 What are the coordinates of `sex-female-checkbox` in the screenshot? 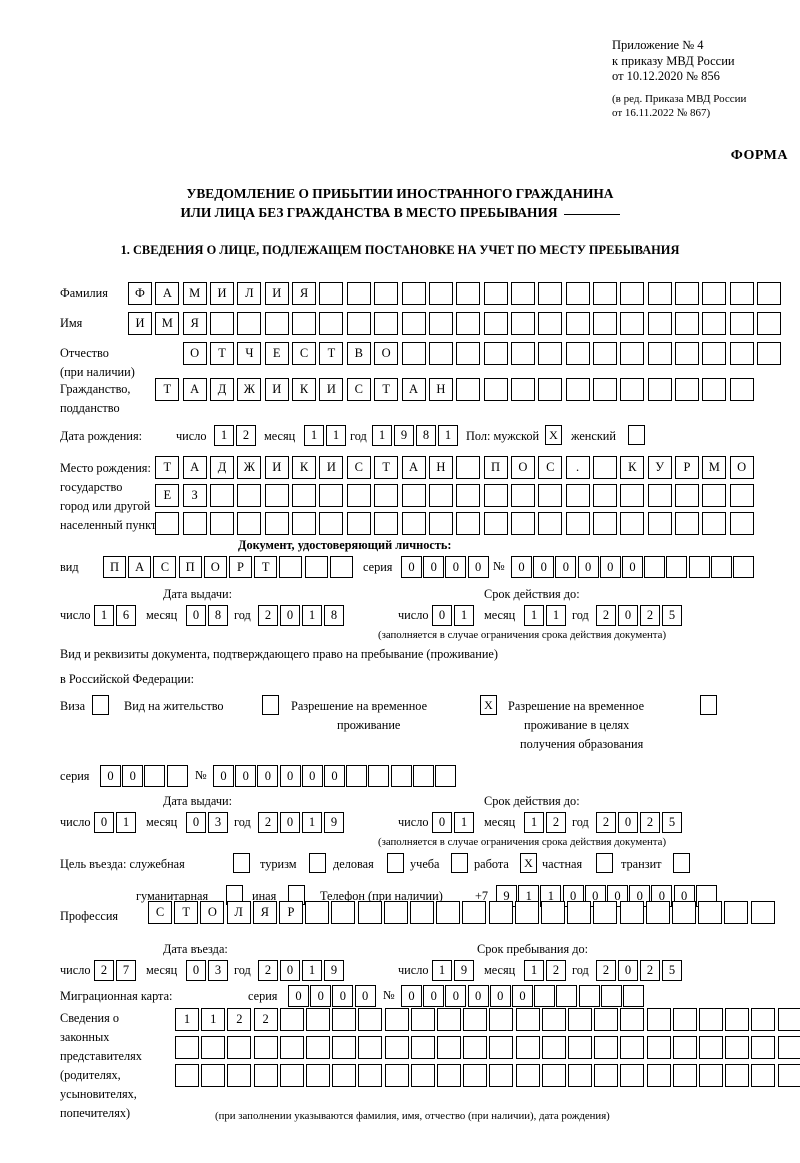 It's located at (636, 435).